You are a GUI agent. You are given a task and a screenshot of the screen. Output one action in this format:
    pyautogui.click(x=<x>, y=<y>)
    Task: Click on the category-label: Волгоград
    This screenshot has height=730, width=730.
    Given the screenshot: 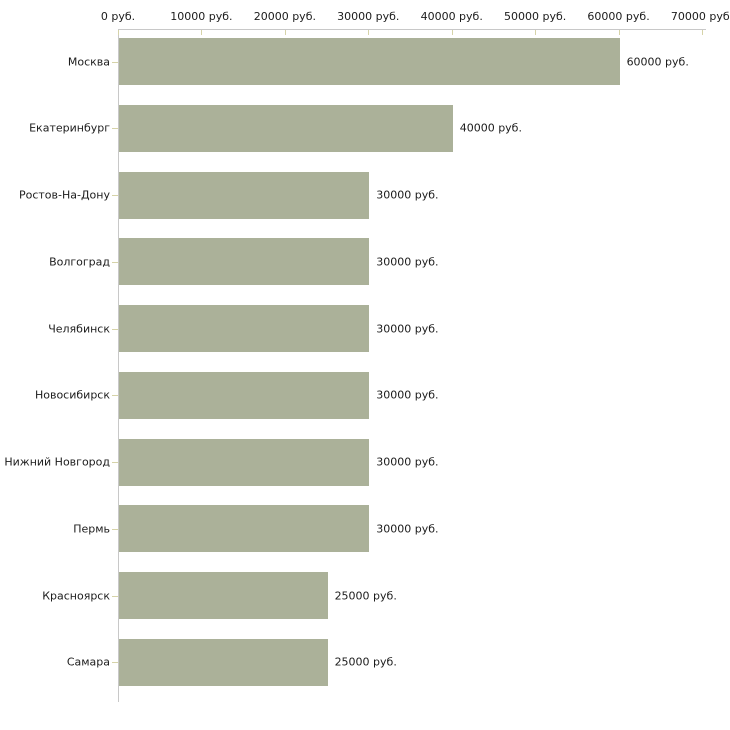 What is the action you would take?
    pyautogui.click(x=79, y=262)
    